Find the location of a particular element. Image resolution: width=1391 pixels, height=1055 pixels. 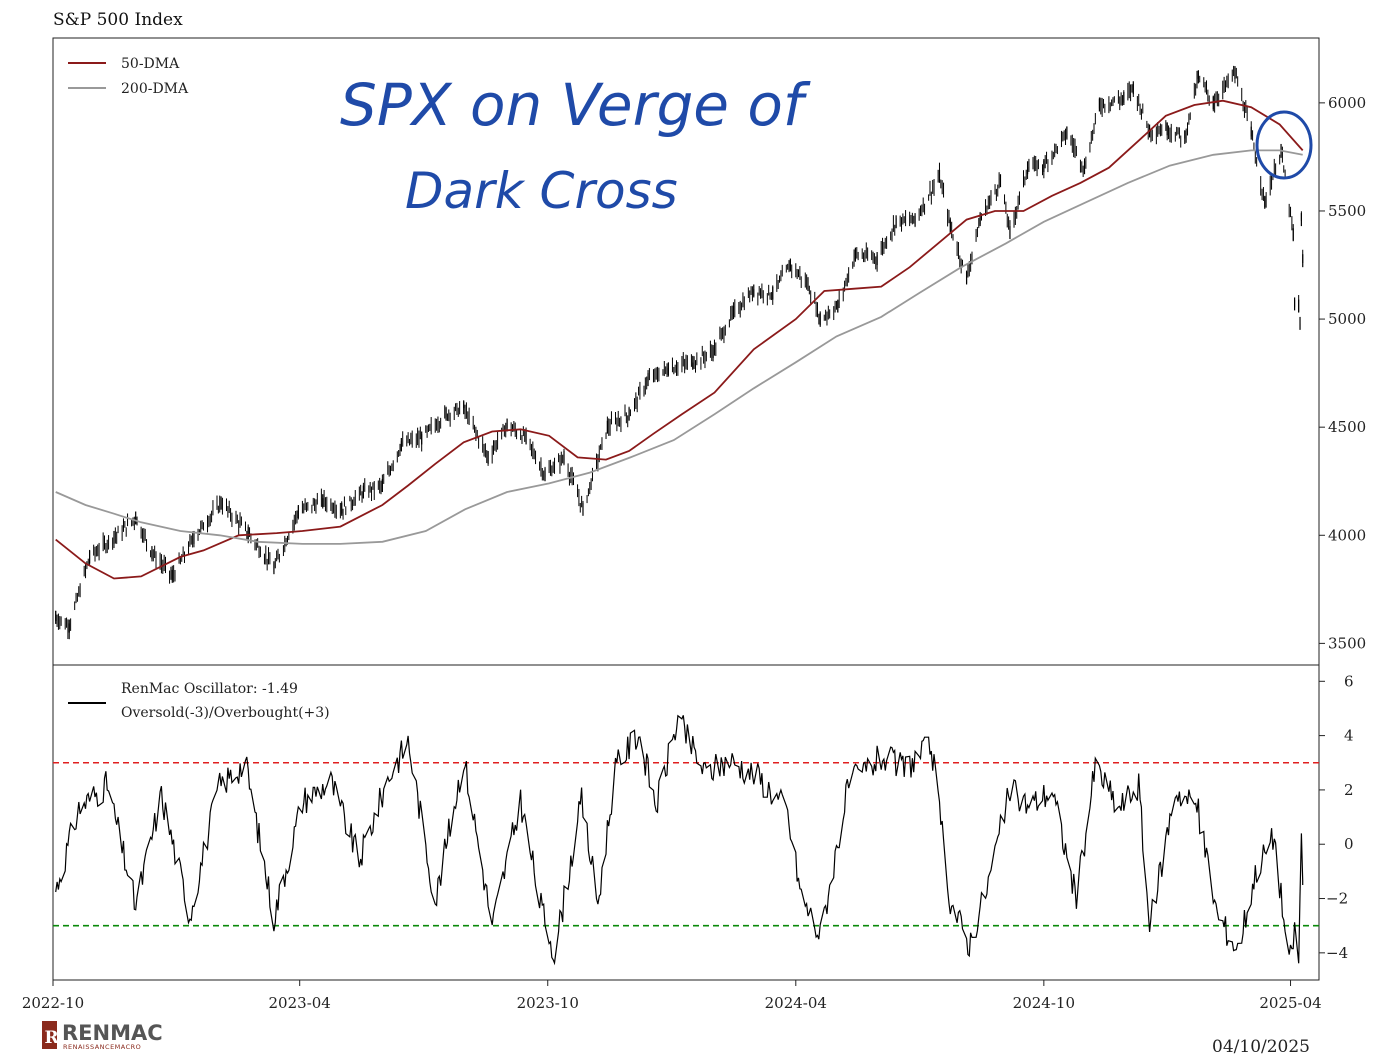

logo-name: RENMAC is located at coordinates (112, 1033).